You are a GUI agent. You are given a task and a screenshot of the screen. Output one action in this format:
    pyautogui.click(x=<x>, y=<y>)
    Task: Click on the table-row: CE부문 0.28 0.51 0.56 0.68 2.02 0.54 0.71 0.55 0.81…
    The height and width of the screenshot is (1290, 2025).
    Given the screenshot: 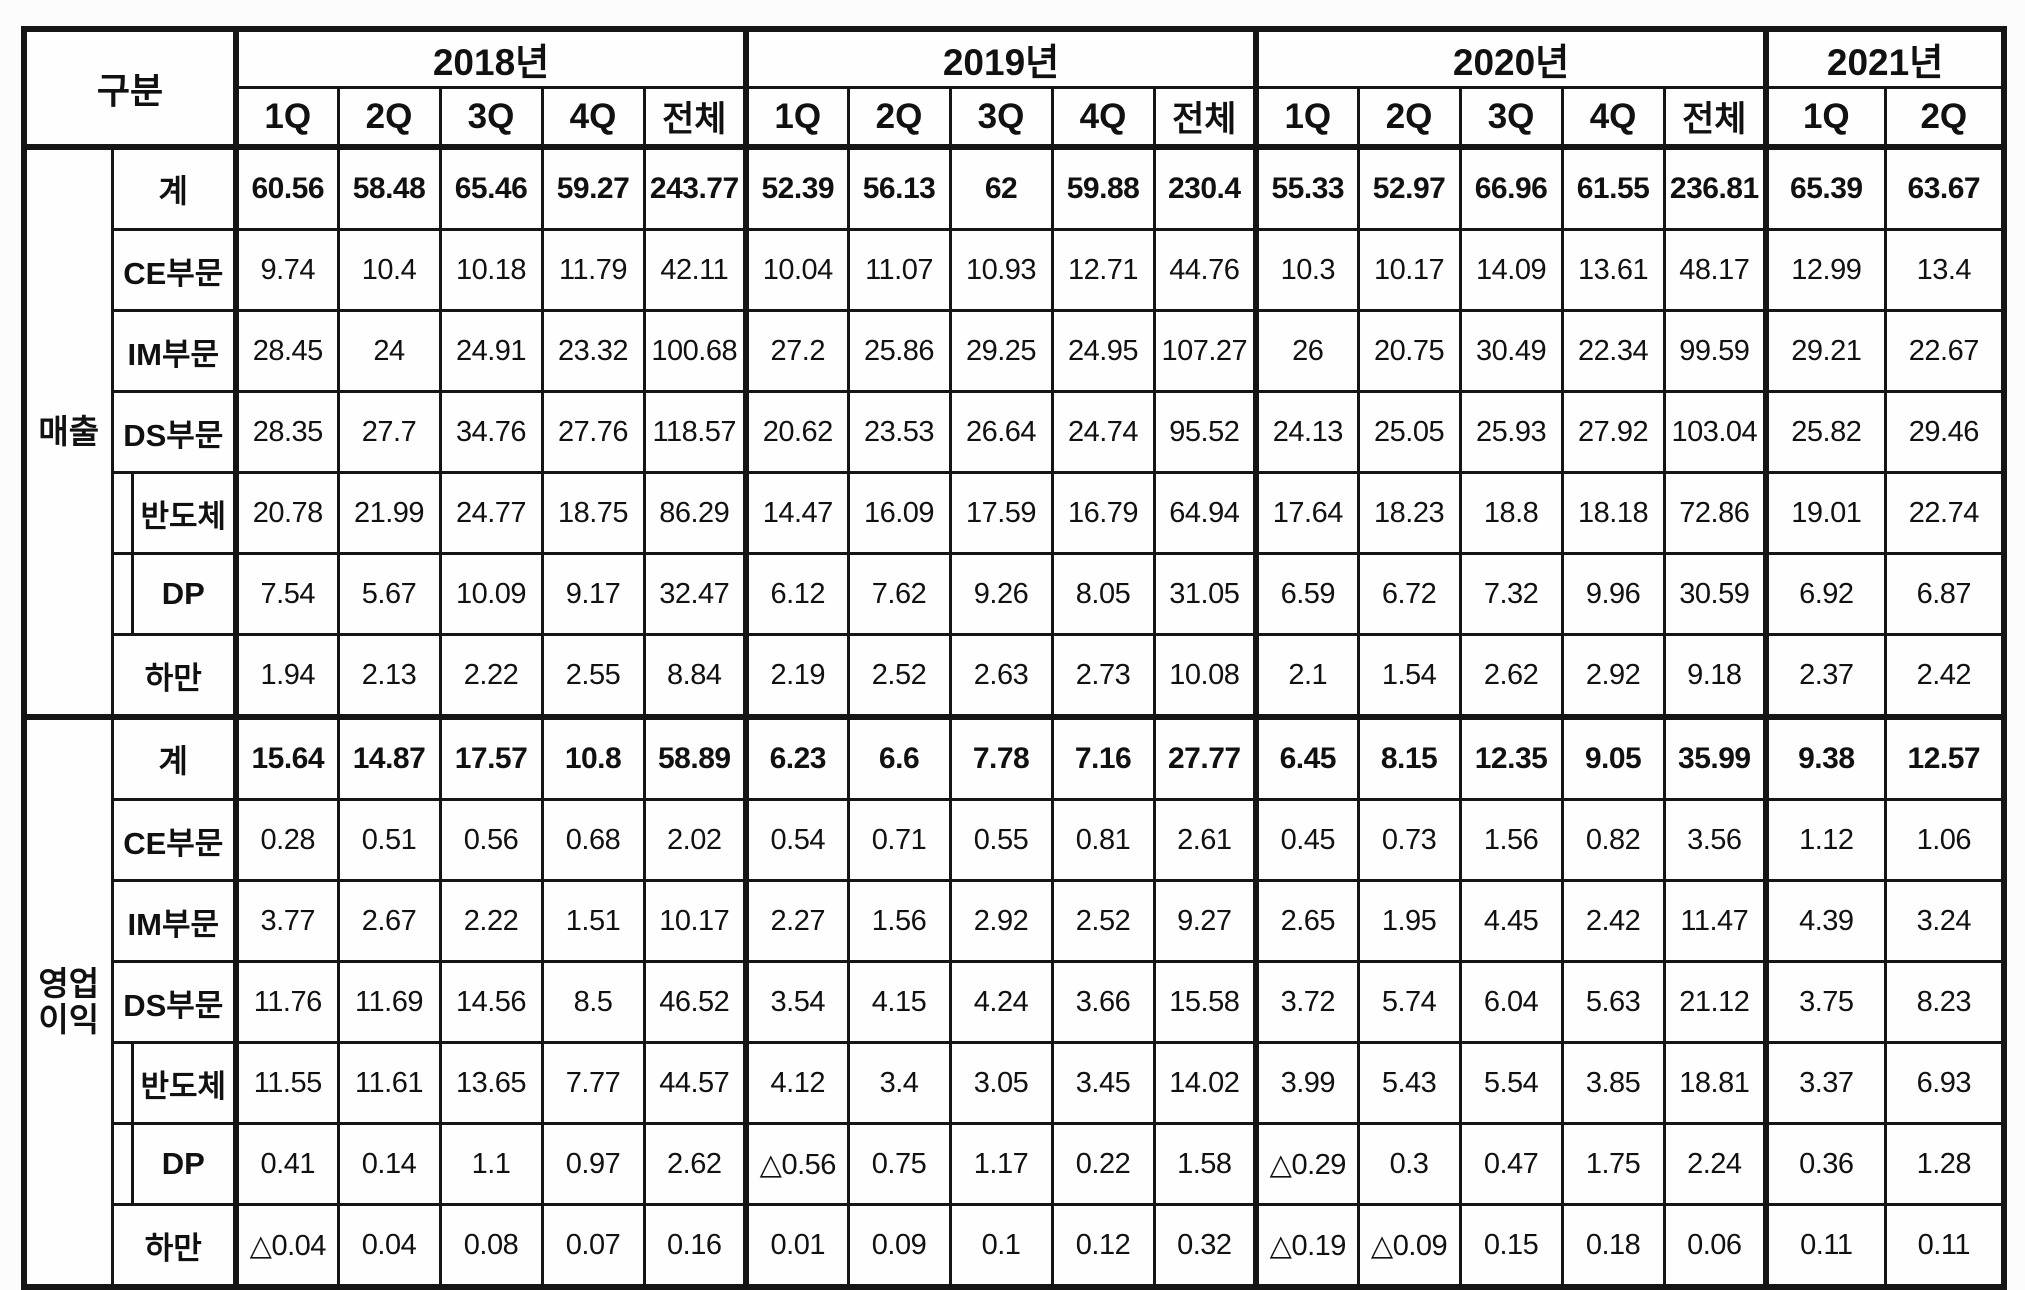 What is the action you would take?
    pyautogui.click(x=1015, y=840)
    